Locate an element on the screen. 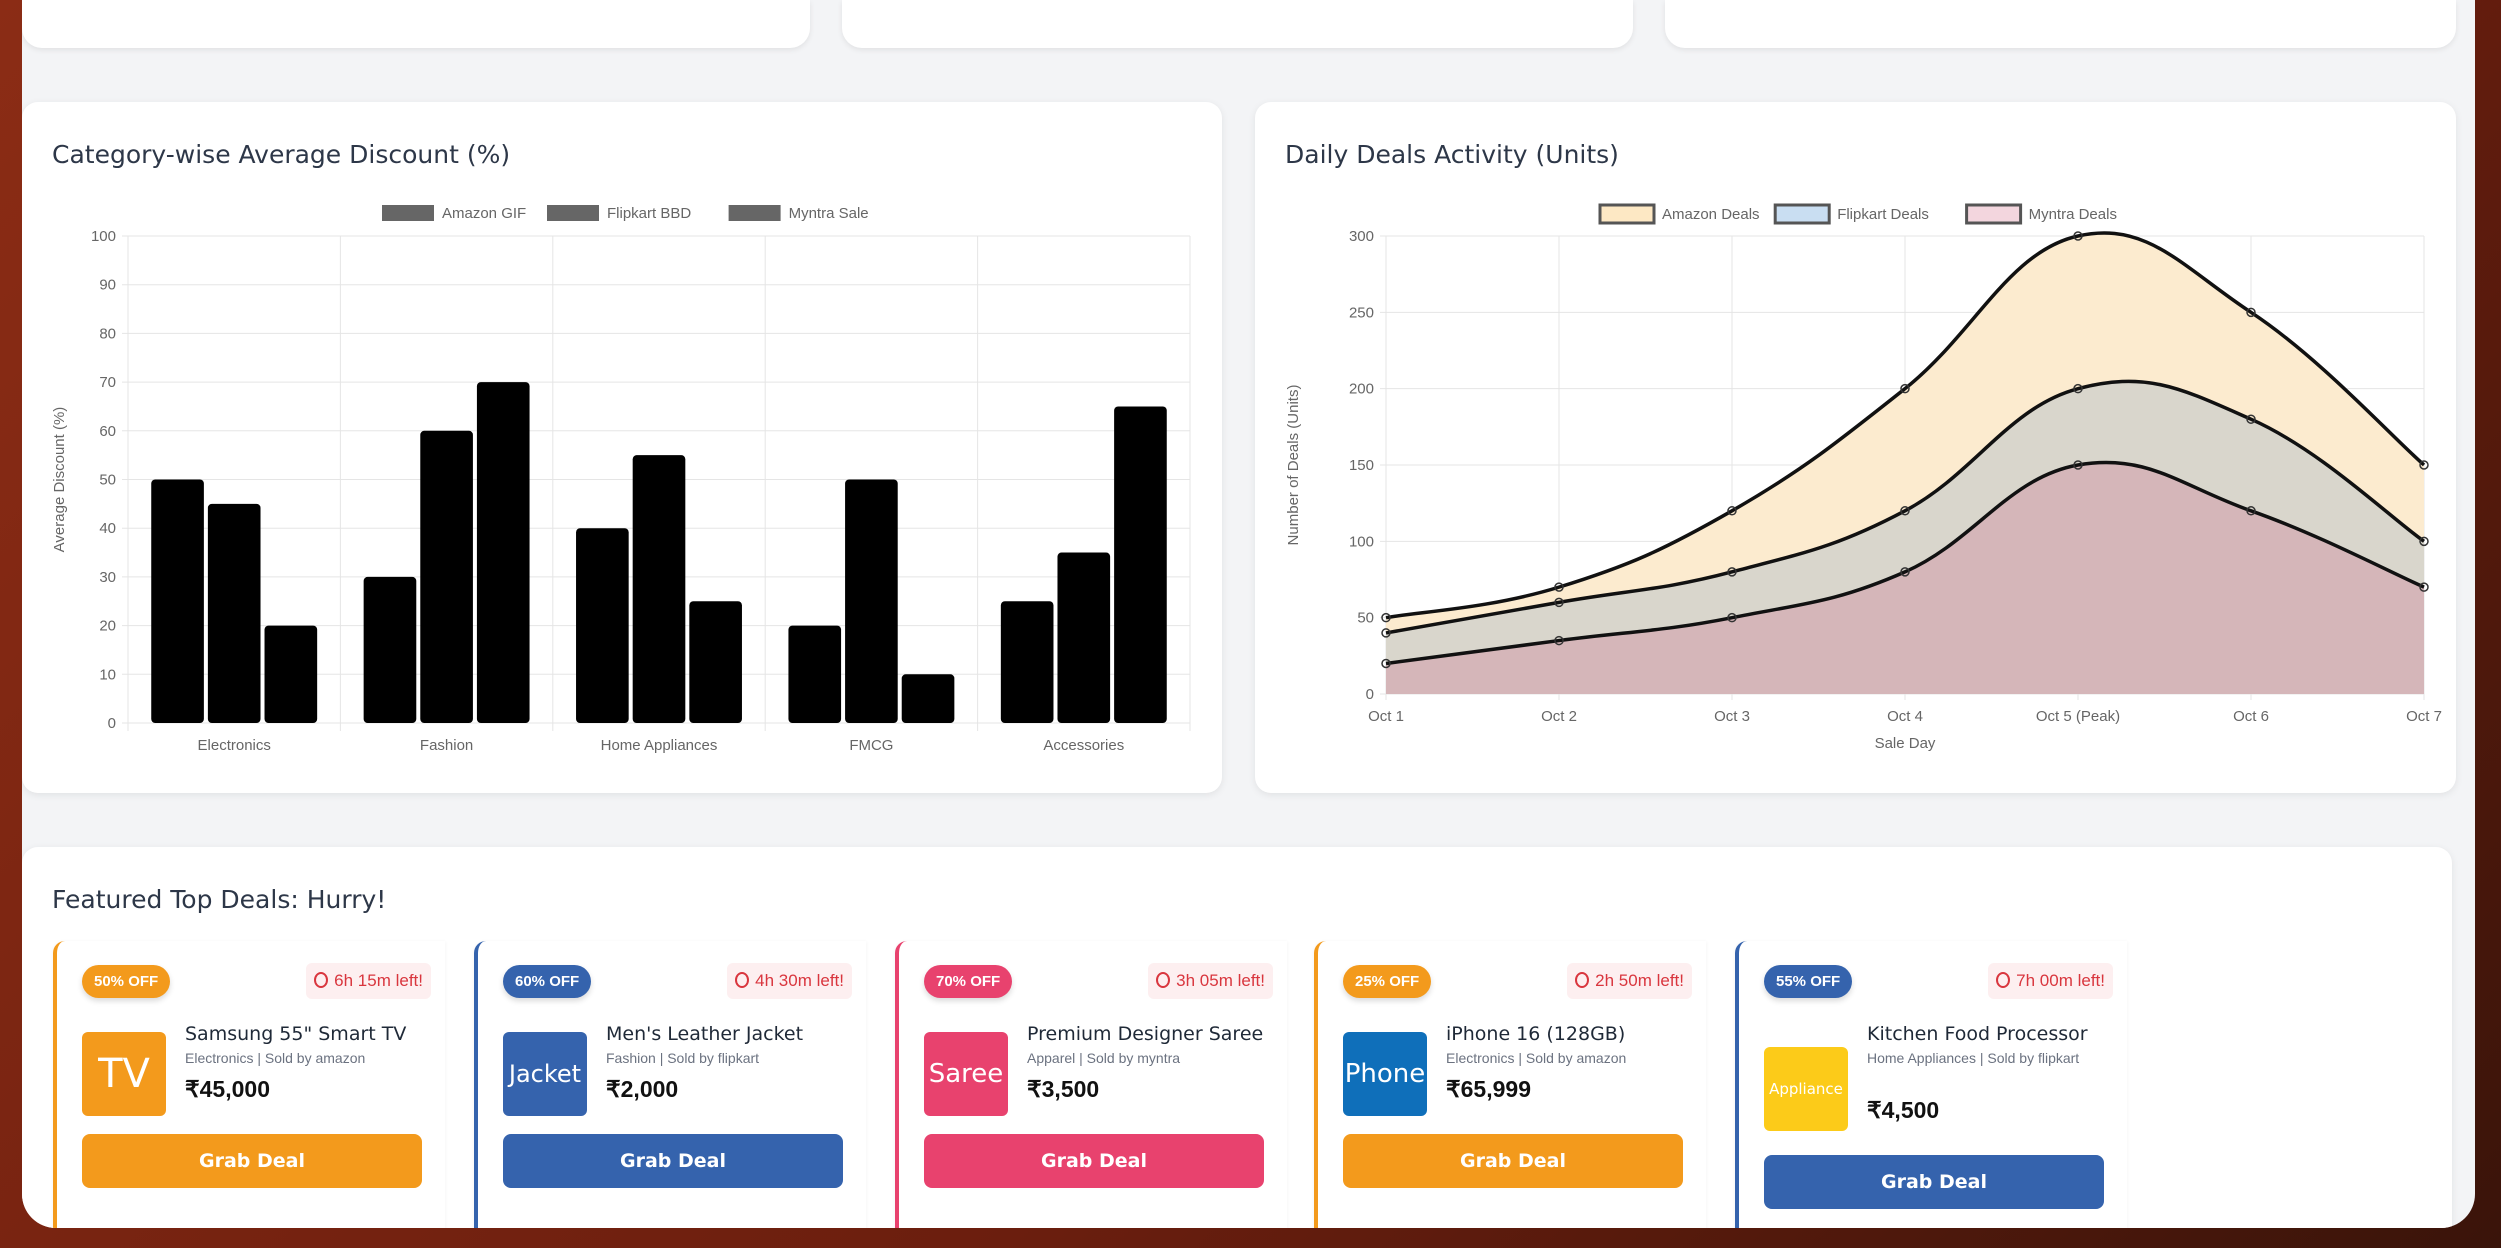 The height and width of the screenshot is (1248, 2501). legend-label: Flipkart BBD is located at coordinates (649, 213).